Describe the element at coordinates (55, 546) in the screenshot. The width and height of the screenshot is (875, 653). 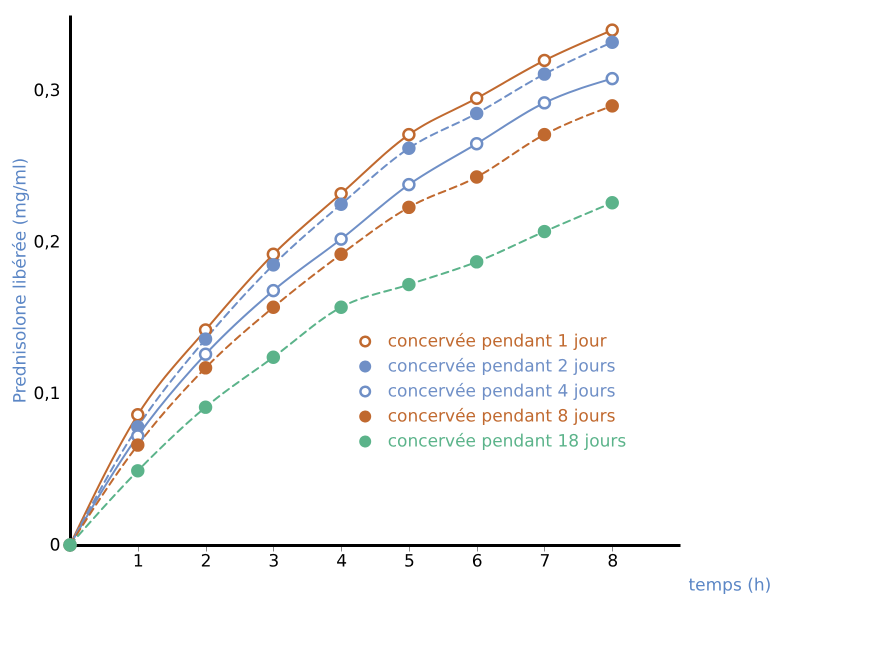
I see `y-tick-label: 0` at that location.